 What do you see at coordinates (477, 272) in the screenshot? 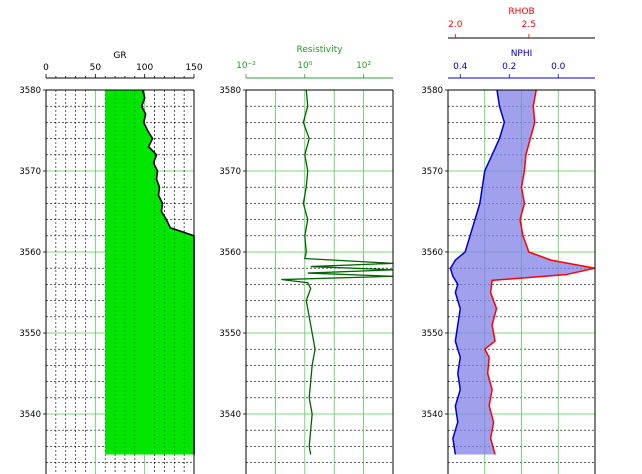
I see `nphi-curve` at bounding box center [477, 272].